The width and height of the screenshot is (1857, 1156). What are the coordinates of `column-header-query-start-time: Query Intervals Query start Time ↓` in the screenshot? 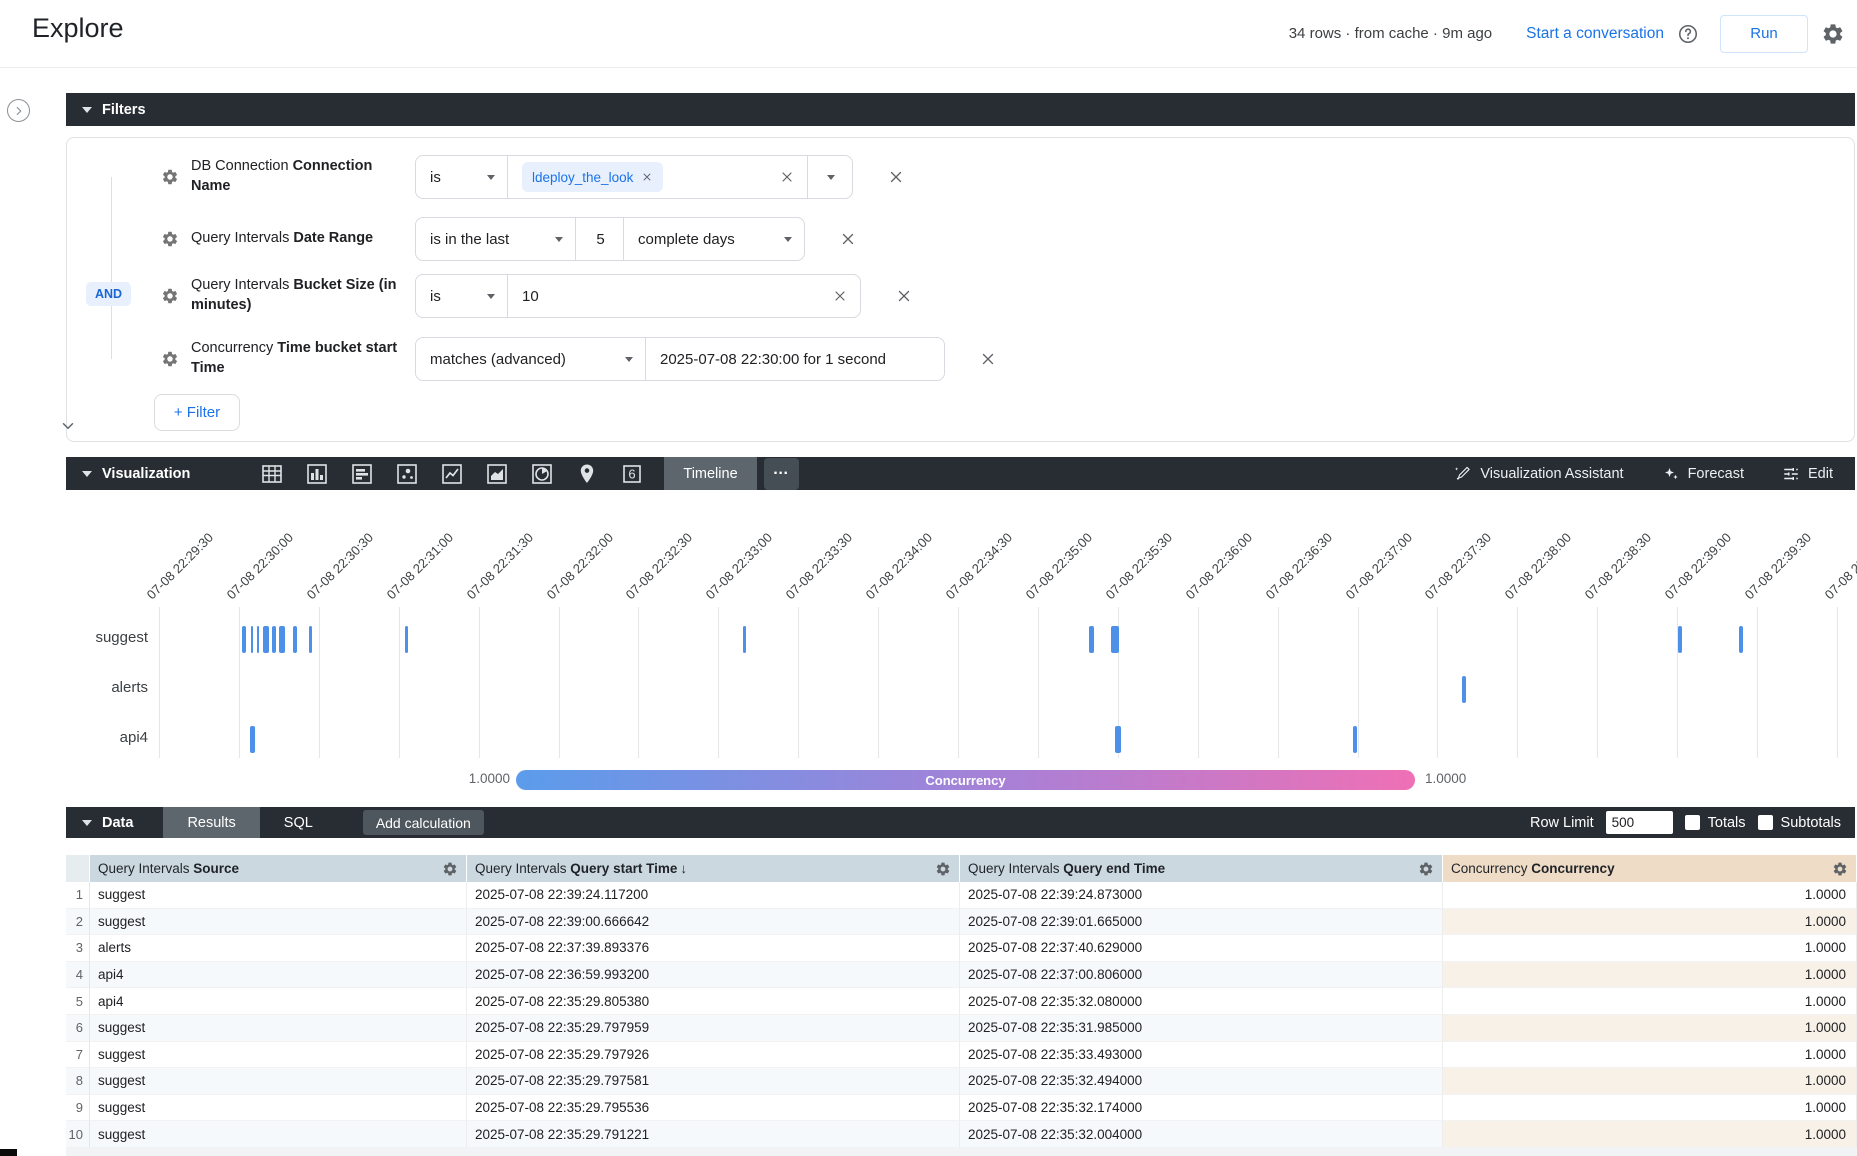 It's located at (713, 868).